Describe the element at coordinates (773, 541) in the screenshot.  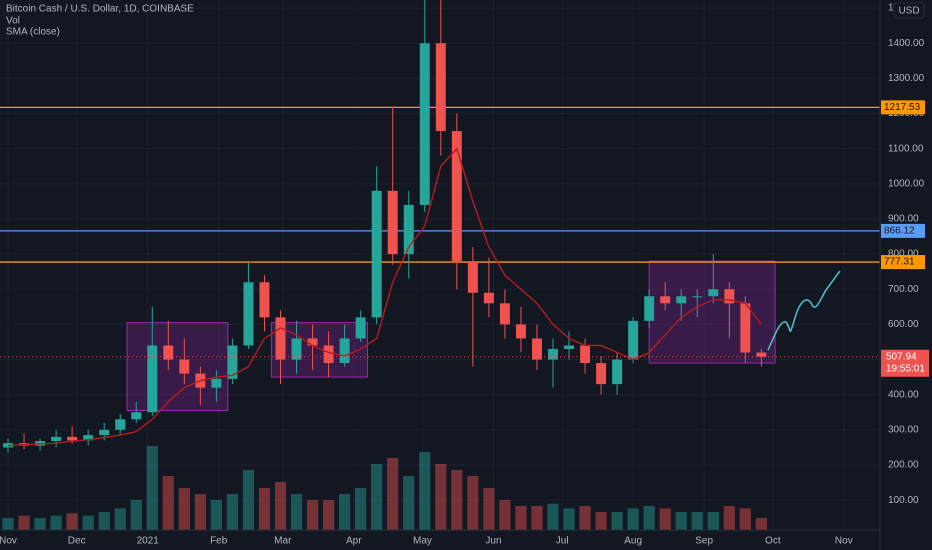
I see `x-tick-label: Oct` at that location.